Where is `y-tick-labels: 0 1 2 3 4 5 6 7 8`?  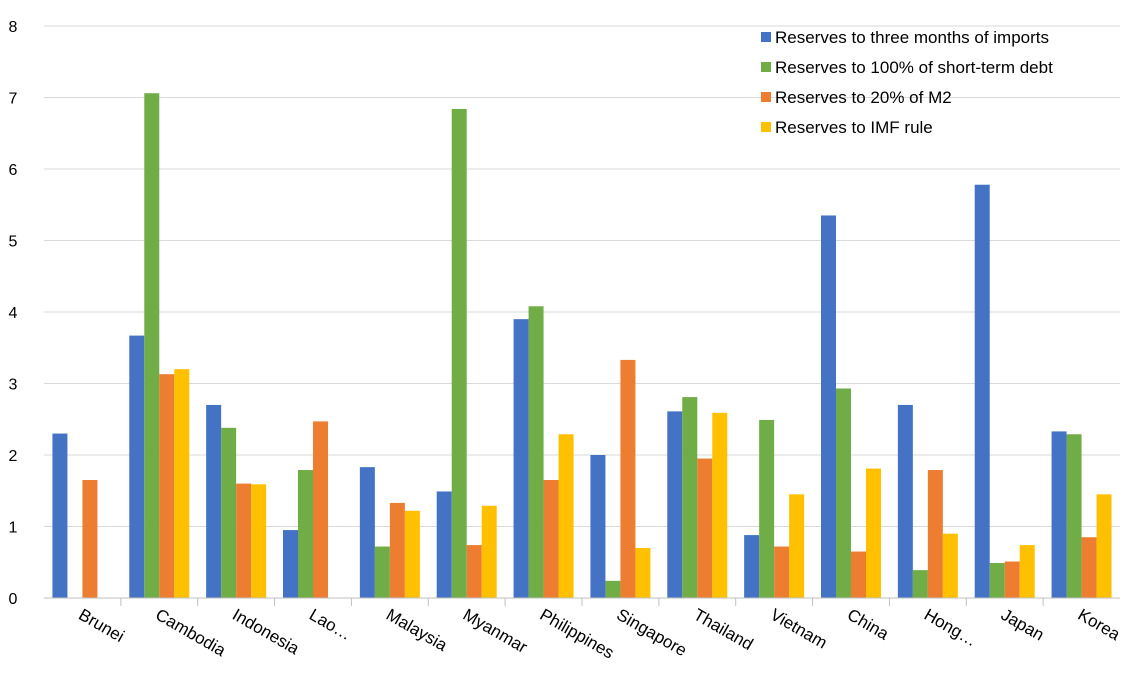
y-tick-labels: 0 1 2 3 4 5 6 7 8 is located at coordinates (13, 313).